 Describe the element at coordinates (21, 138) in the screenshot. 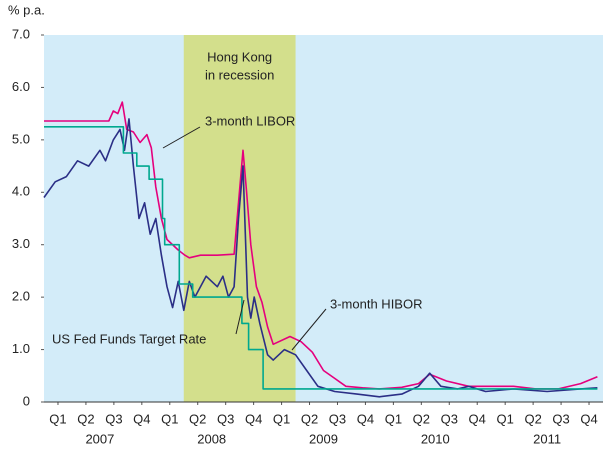

I see `y-tick-label: 5.0` at that location.